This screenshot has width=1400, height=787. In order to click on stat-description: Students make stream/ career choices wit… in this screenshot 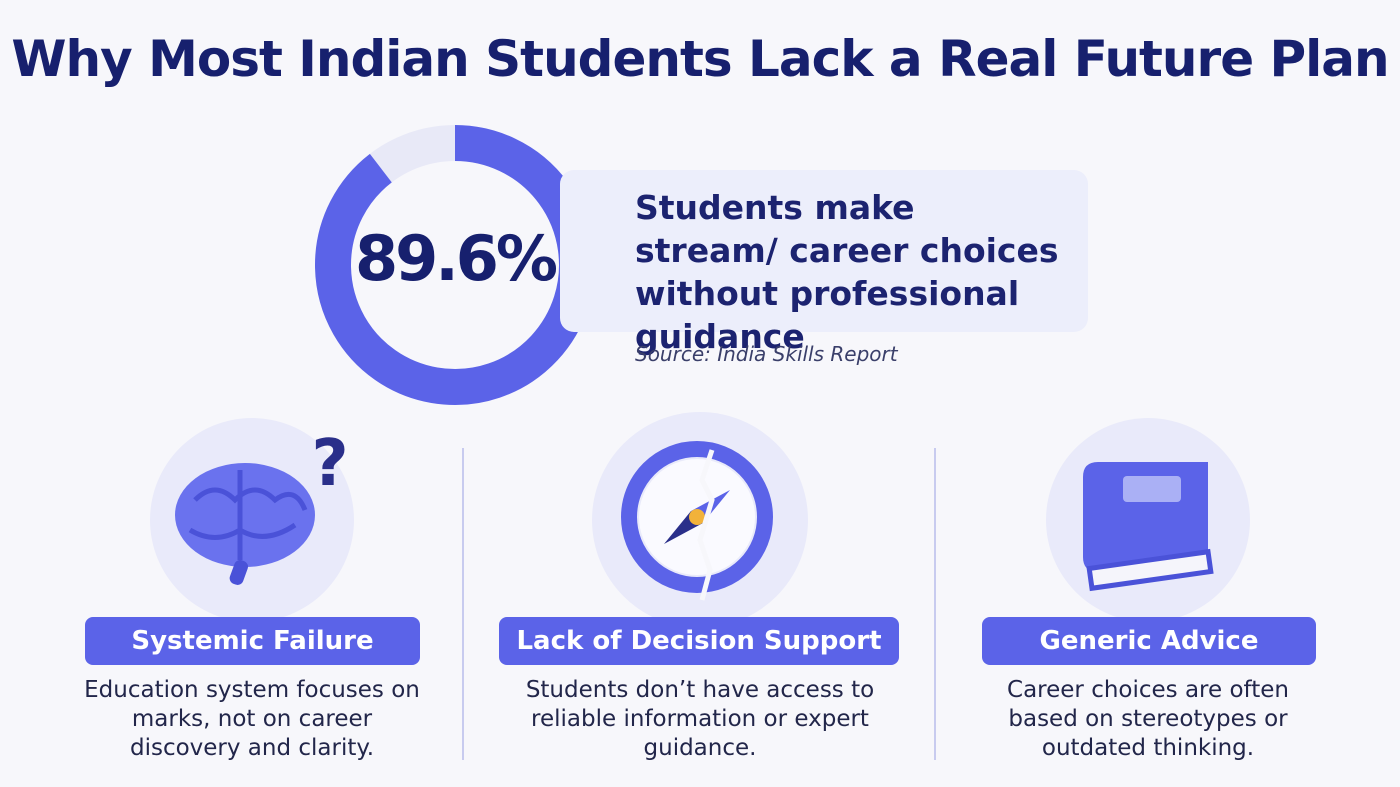, I will do `click(847, 272)`.